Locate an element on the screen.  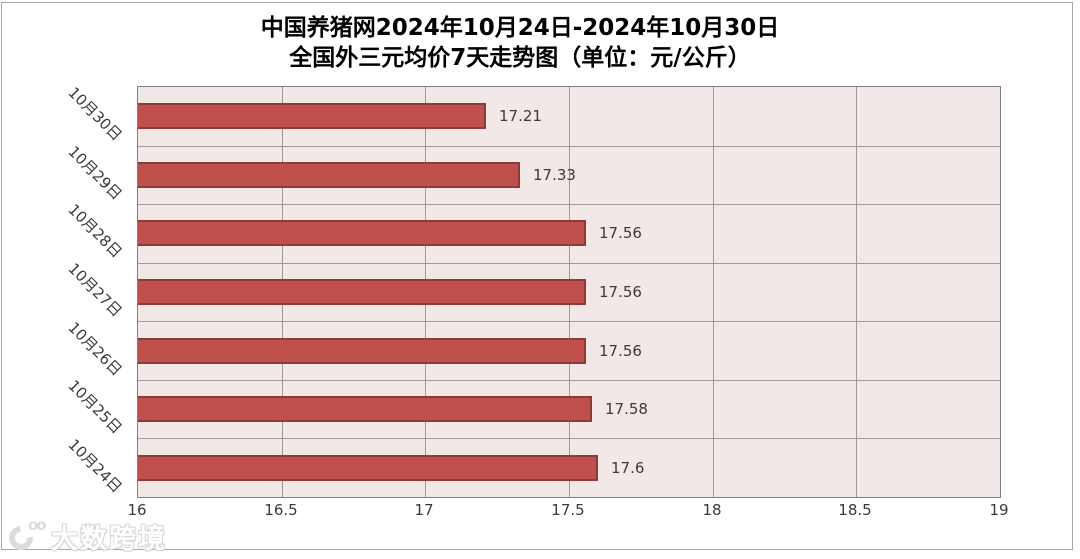
watermark-logo-icon: oo is located at coordinates (25, 535).